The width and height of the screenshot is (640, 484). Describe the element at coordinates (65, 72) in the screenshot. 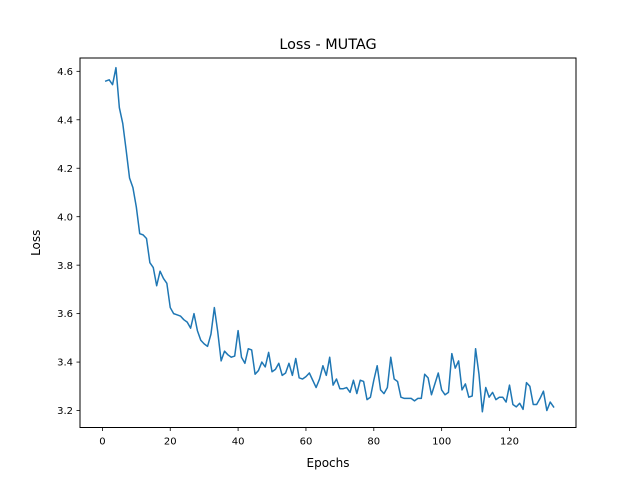

I see `y-tick-label: 4.6` at that location.